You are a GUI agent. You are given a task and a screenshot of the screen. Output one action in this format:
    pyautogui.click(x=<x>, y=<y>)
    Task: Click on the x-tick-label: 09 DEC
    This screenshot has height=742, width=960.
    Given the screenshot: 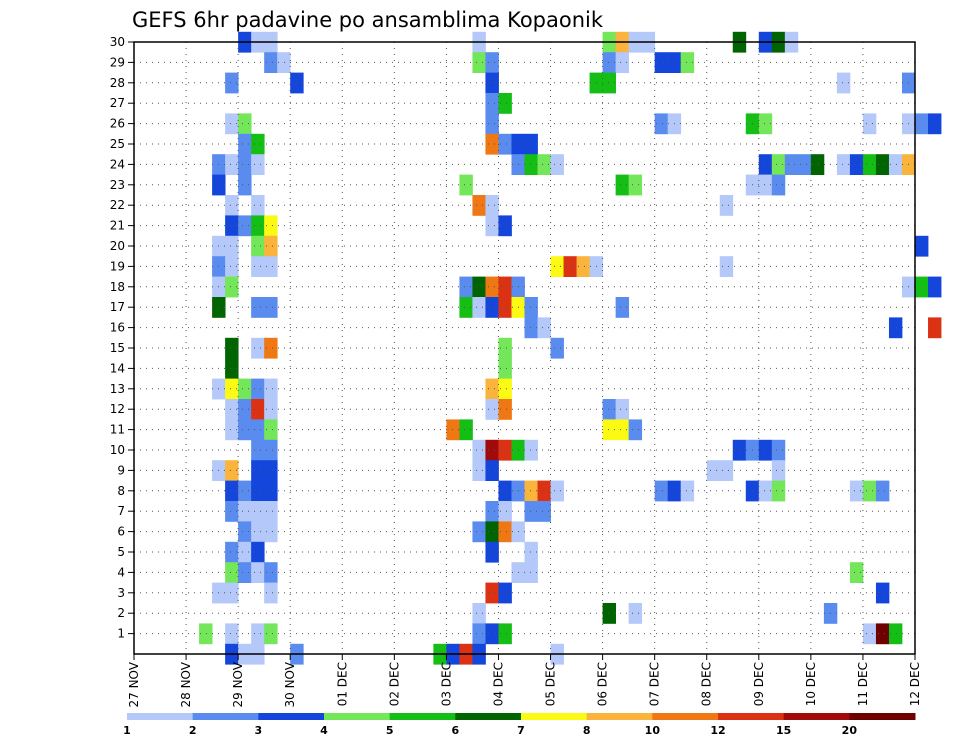 What is the action you would take?
    pyautogui.click(x=759, y=684)
    